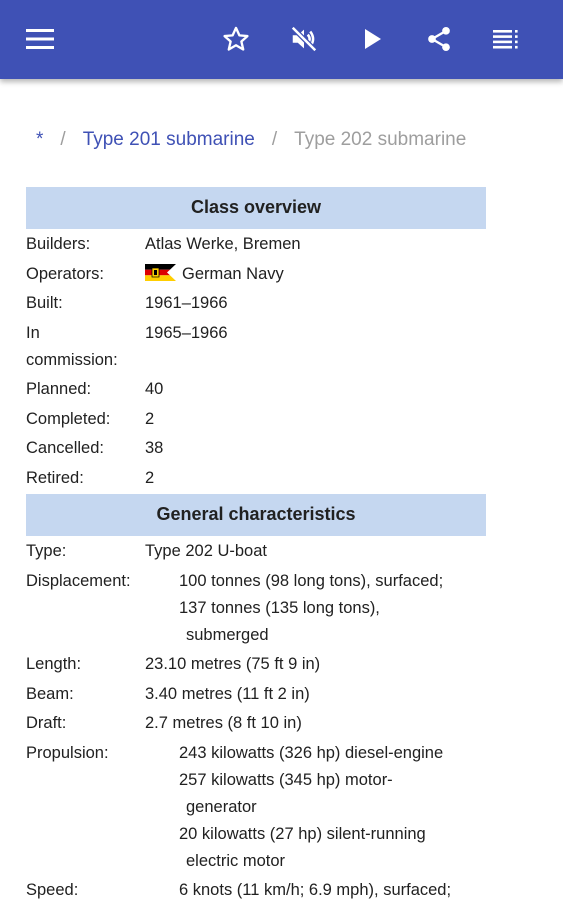 The height and width of the screenshot is (907, 563). I want to click on built-value: 1961–1966, so click(186, 303).